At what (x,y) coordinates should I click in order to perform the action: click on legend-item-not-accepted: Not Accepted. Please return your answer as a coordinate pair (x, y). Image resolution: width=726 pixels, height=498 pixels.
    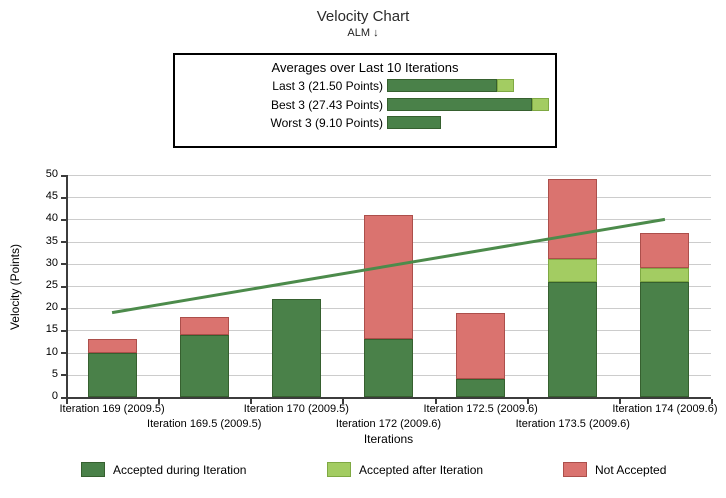
    Looking at the image, I should click on (614, 469).